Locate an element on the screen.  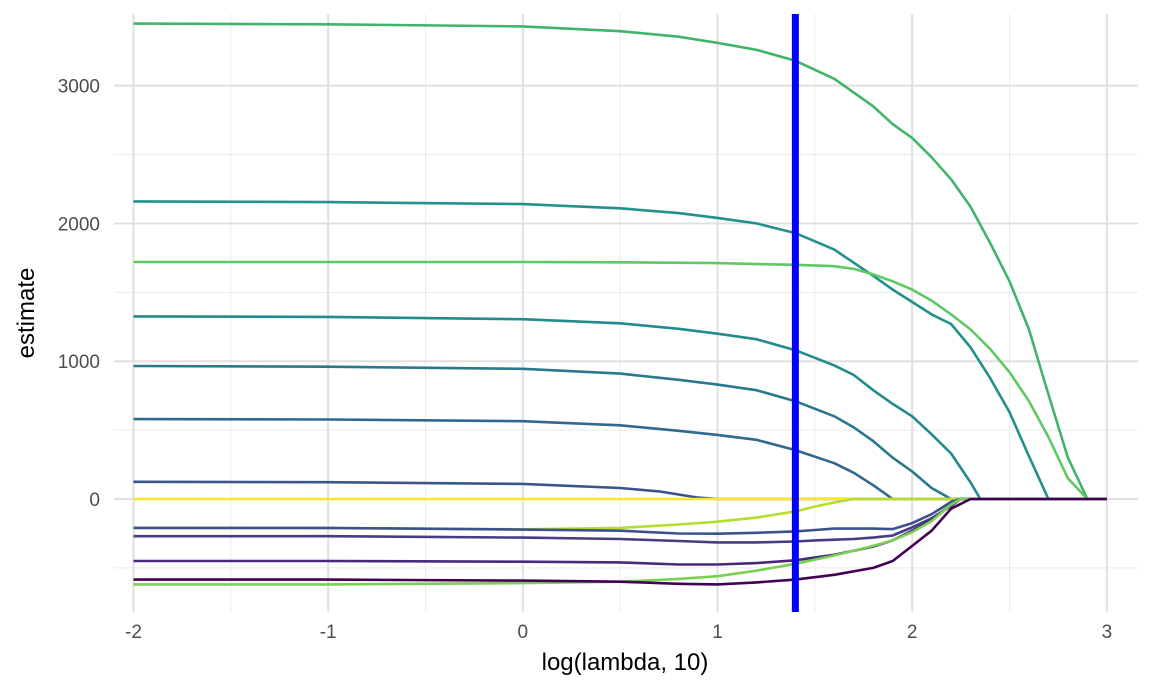
y-axis-title: estimate is located at coordinates (26, 313).